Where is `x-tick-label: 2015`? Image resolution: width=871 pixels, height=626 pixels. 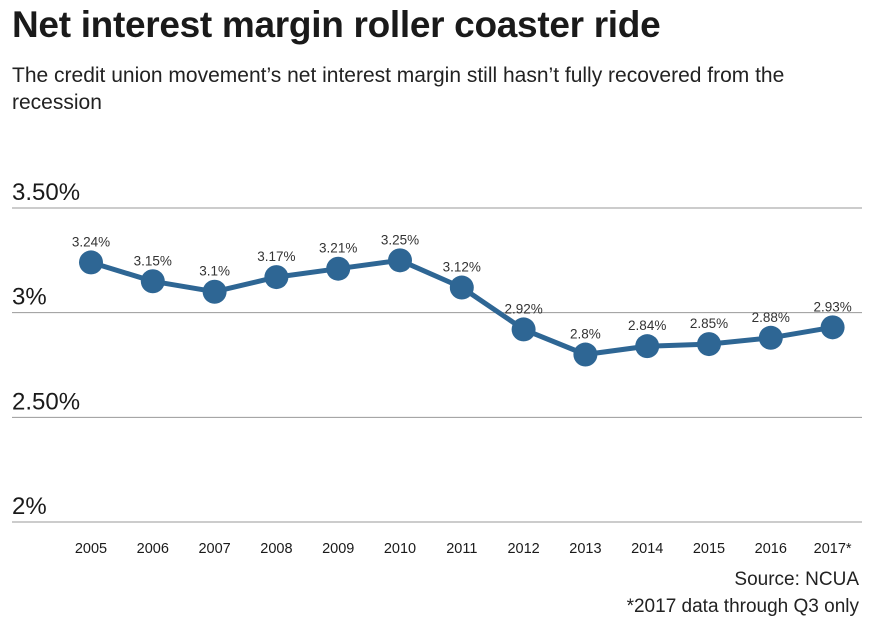 x-tick-label: 2015 is located at coordinates (709, 549).